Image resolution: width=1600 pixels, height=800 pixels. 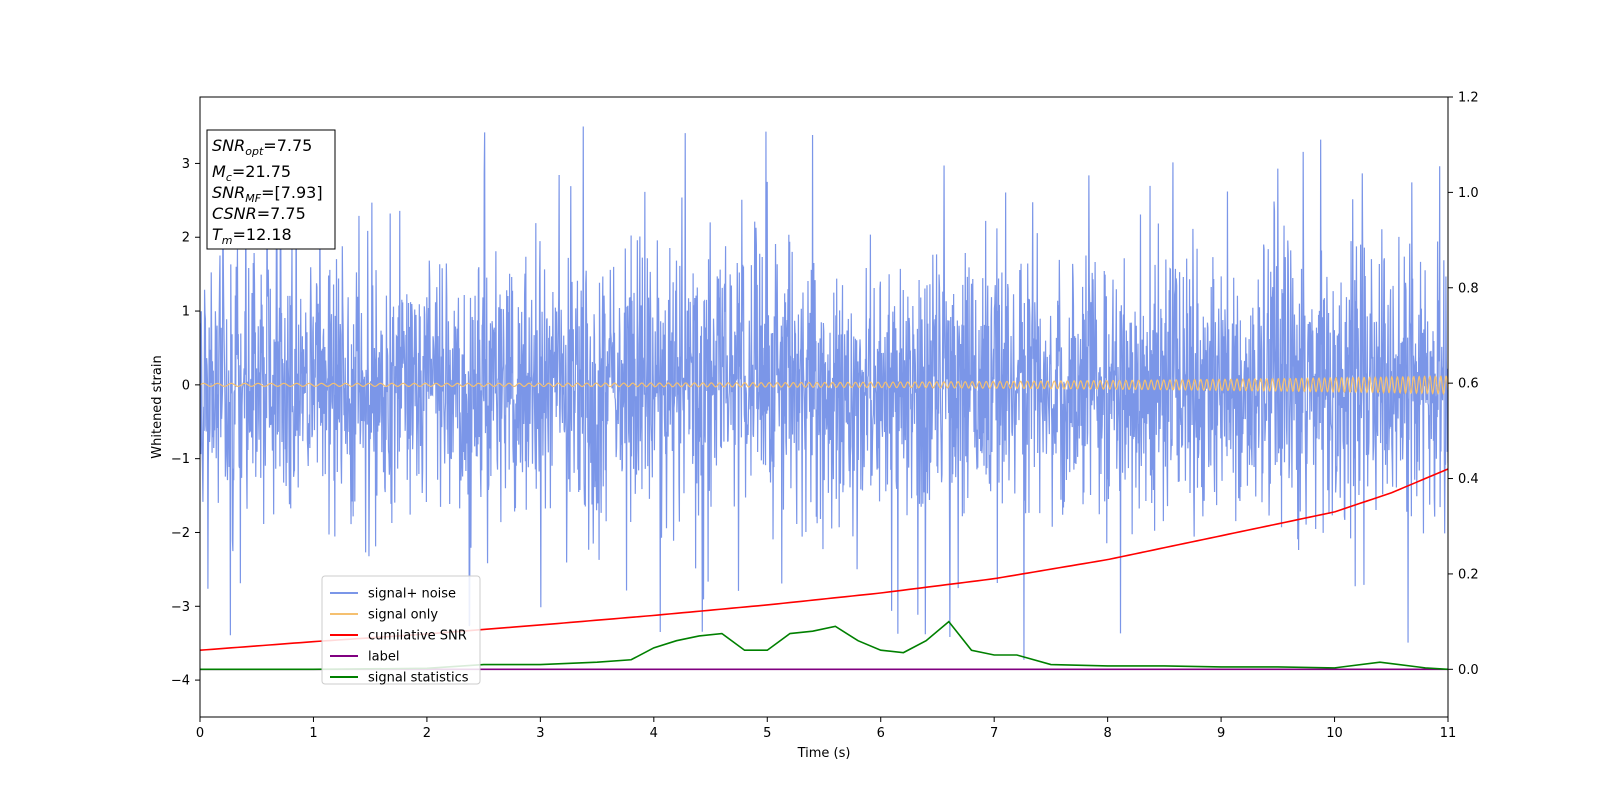 I want to click on y2-tick-label: 0.2, so click(x=1468, y=574).